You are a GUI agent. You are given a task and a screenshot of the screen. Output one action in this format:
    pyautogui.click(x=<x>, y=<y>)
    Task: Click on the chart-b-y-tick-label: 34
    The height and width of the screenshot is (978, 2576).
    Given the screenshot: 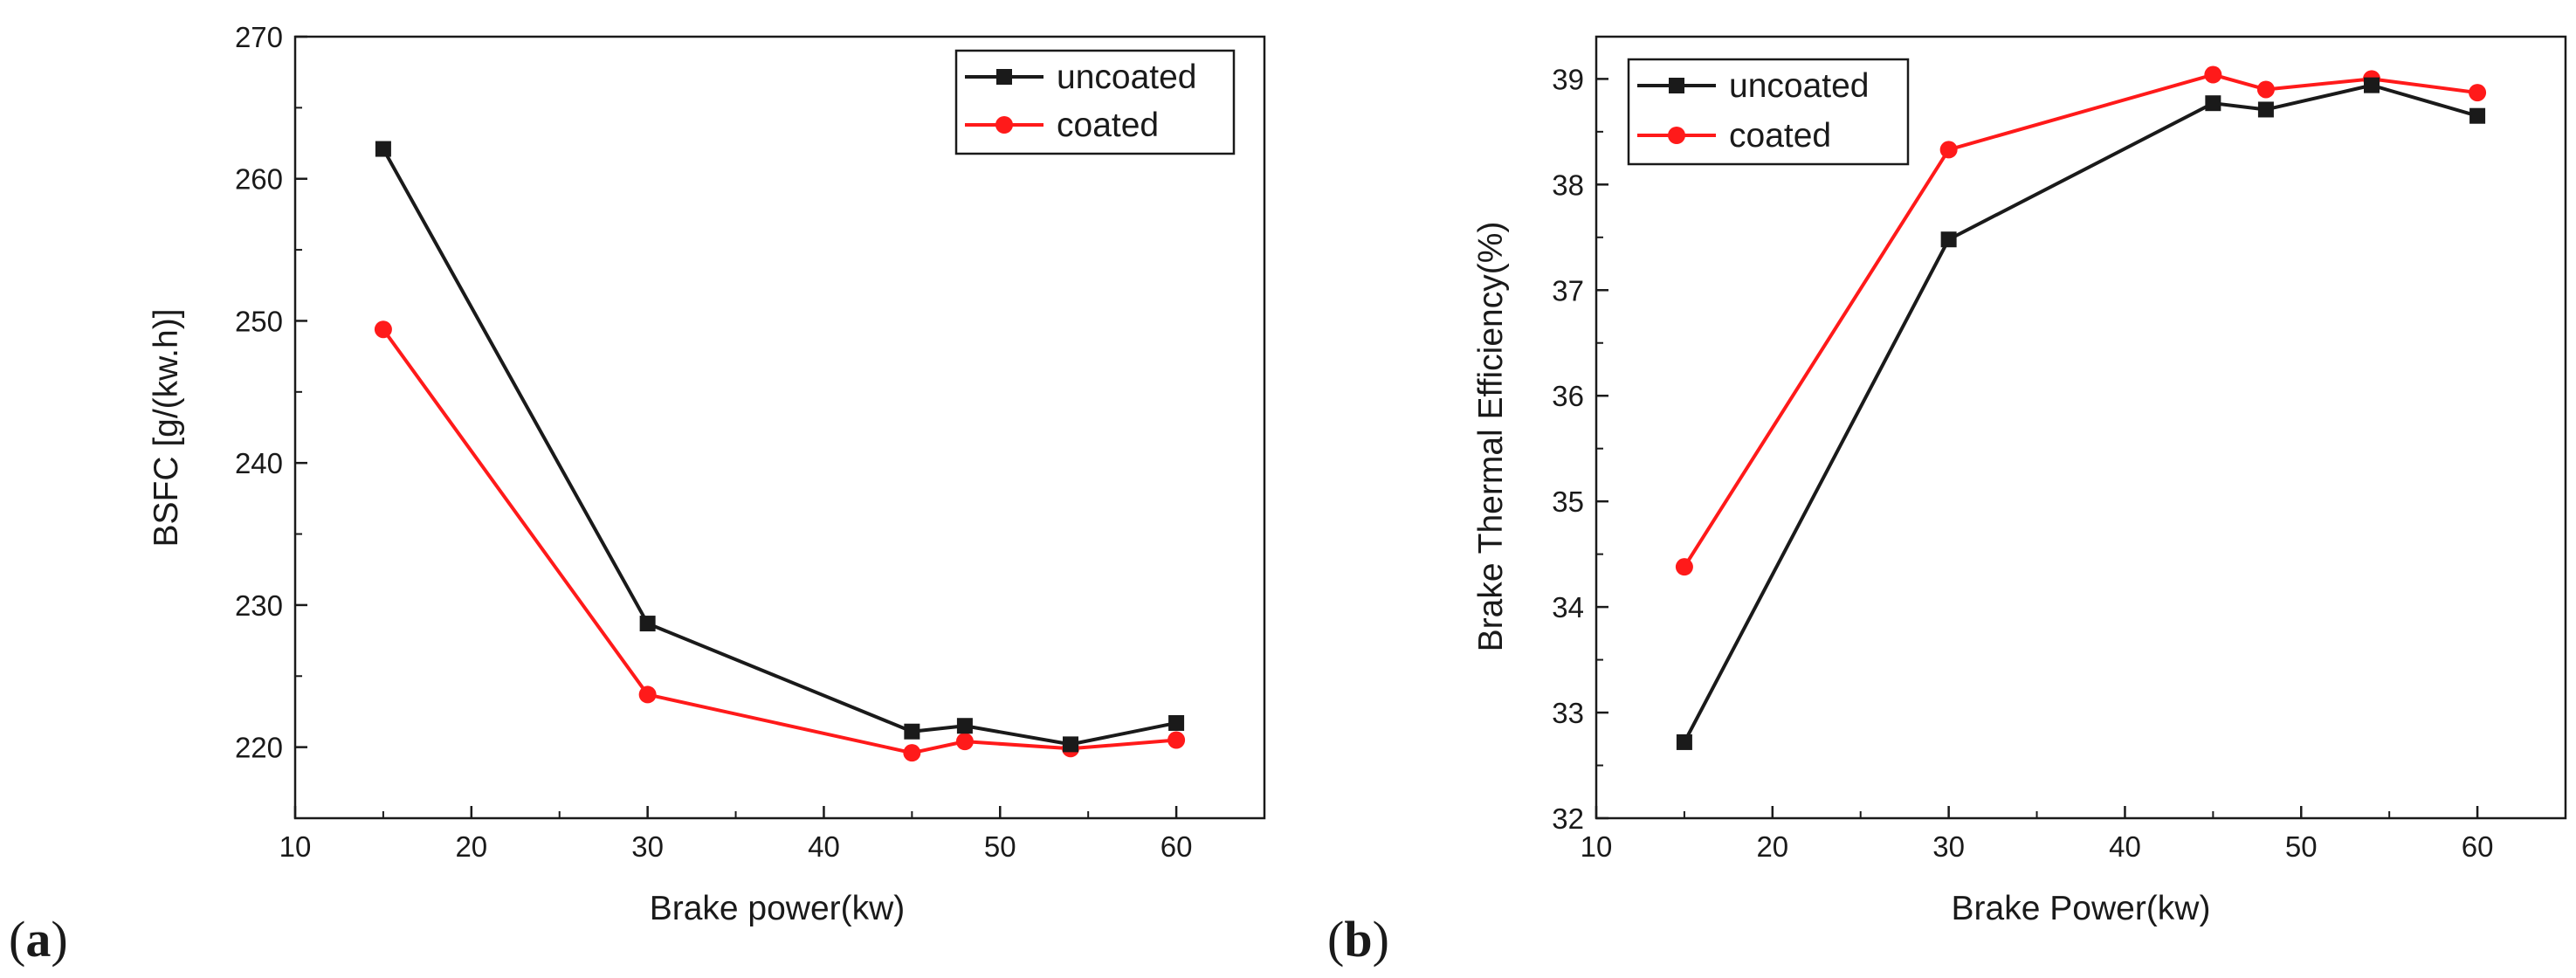 What is the action you would take?
    pyautogui.click(x=1568, y=607)
    